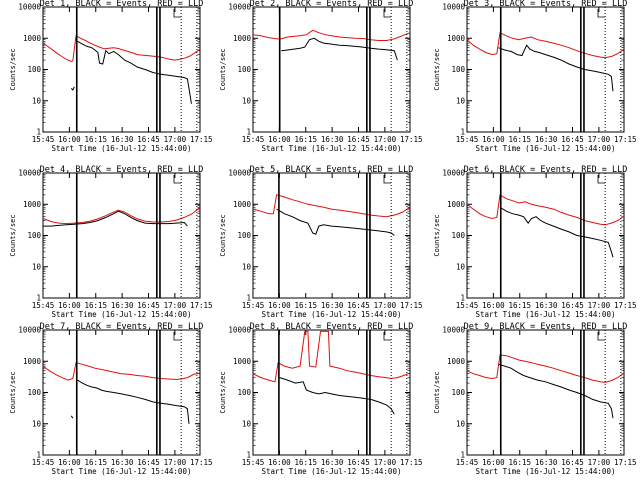  I want to click on panel-title: Det 9, BLACK = Events, RED = LLD, so click(546, 327).